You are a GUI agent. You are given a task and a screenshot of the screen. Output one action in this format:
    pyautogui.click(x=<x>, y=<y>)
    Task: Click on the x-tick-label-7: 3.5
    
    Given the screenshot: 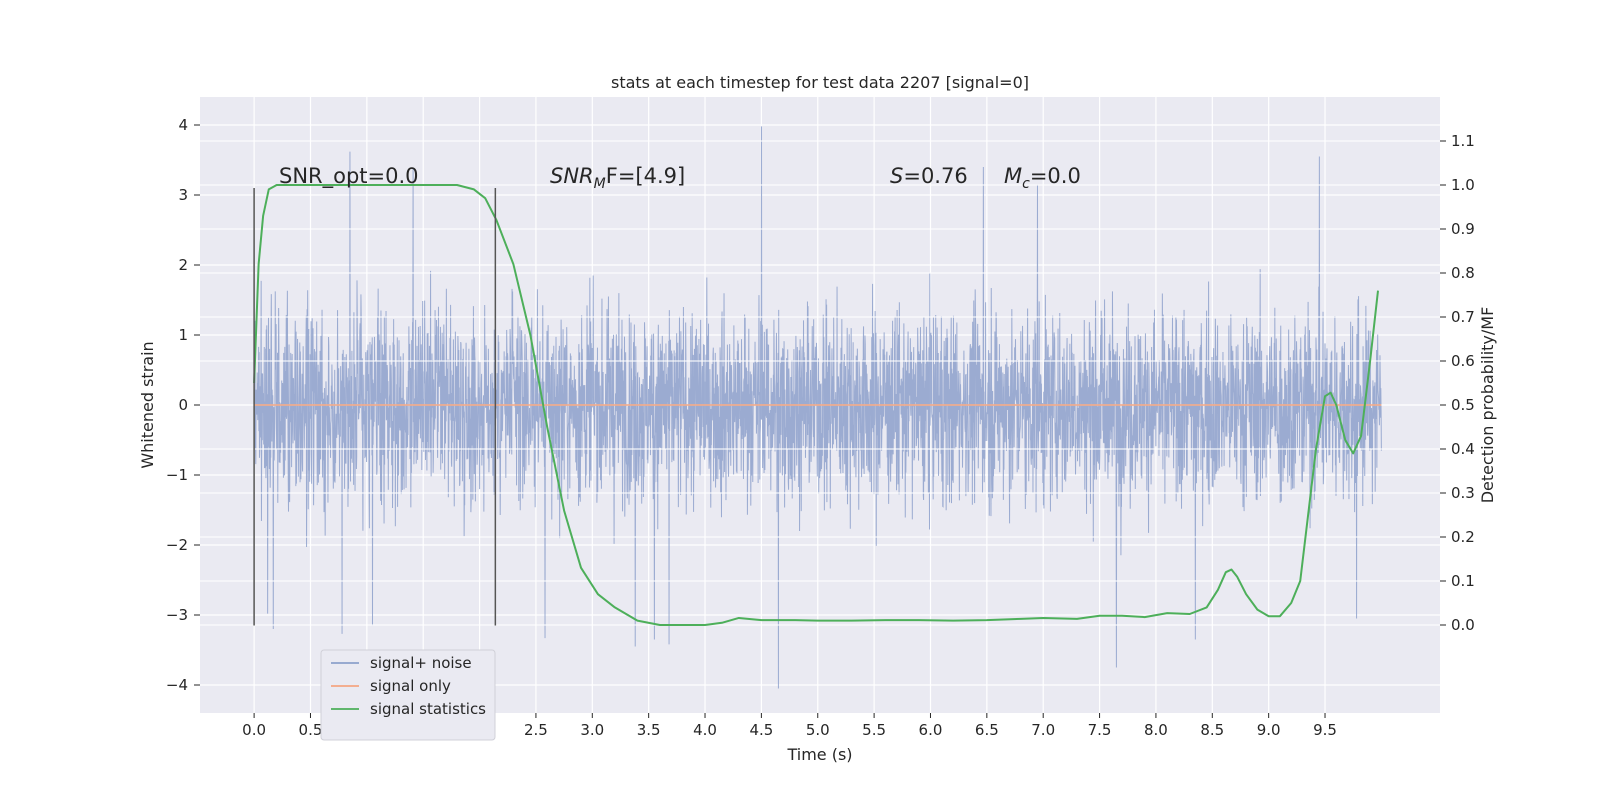 What is the action you would take?
    pyautogui.click(x=649, y=730)
    